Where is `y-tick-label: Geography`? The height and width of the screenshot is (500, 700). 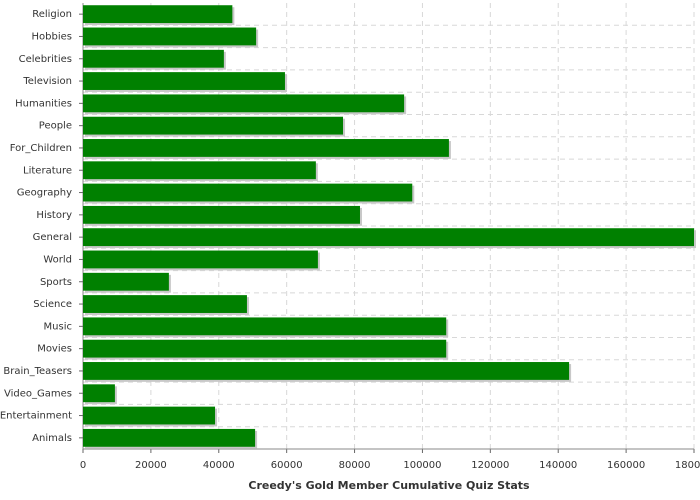 y-tick-label: Geography is located at coordinates (44, 193).